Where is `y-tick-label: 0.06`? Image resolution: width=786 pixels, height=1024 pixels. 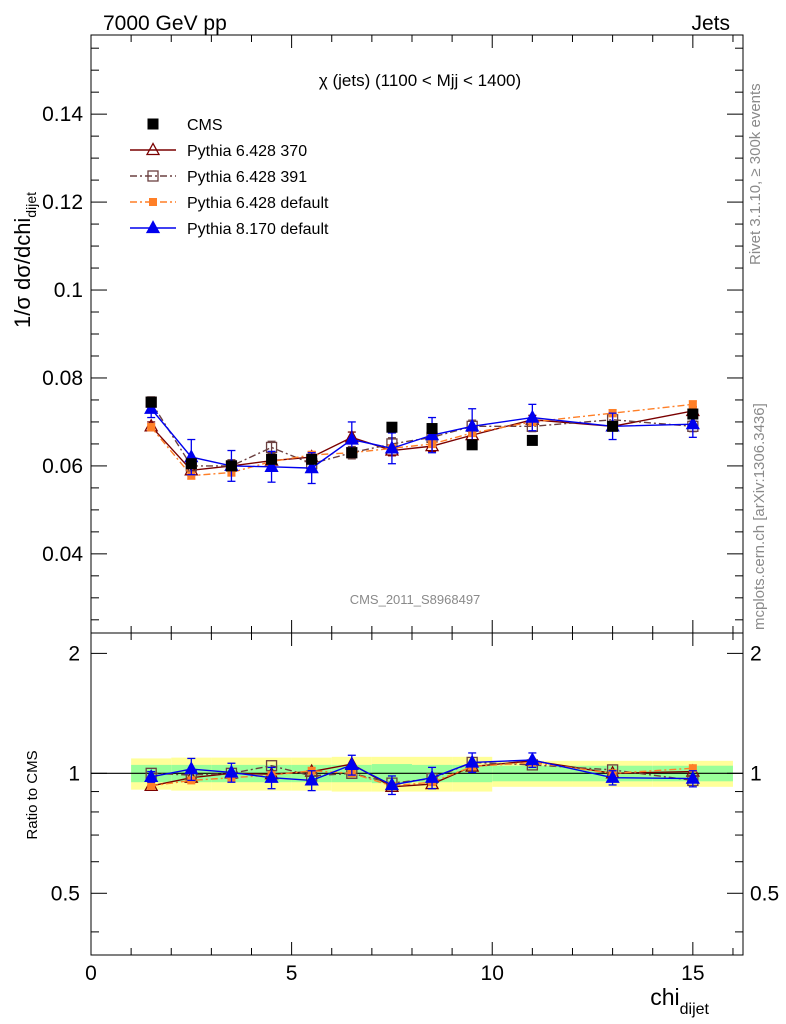 y-tick-label: 0.06 is located at coordinates (62, 466).